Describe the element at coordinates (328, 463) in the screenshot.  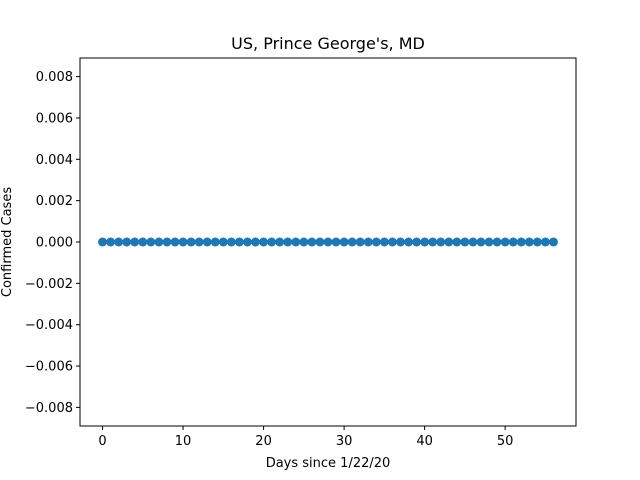
I see `x-axis-label: Days since 1/22/20` at that location.